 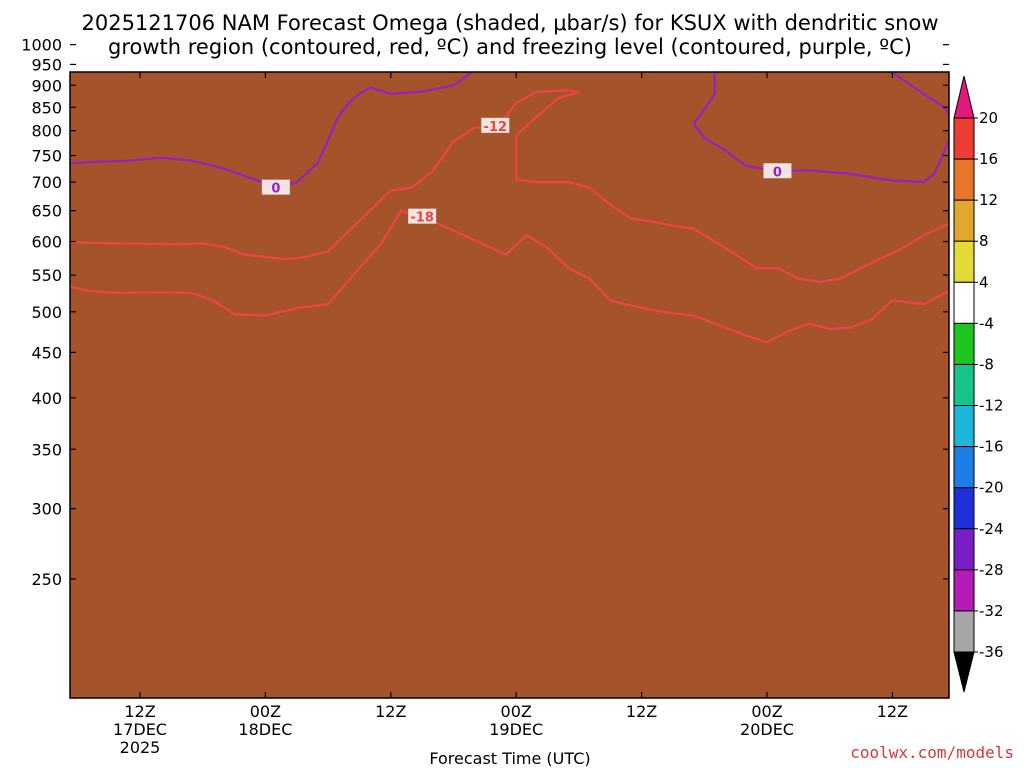 What do you see at coordinates (988, 200) in the screenshot?
I see `colorbar-label-2: 12` at bounding box center [988, 200].